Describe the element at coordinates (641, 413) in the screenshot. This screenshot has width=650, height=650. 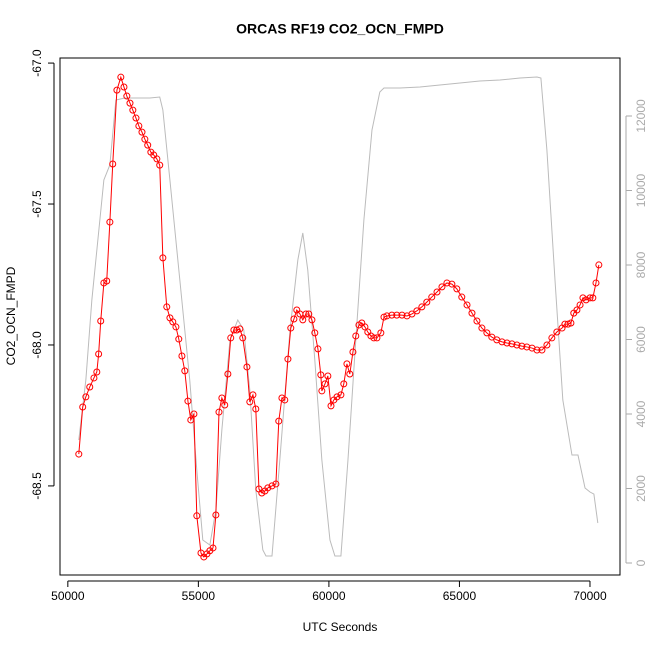
I see `y2-tick-label: 4000` at that location.